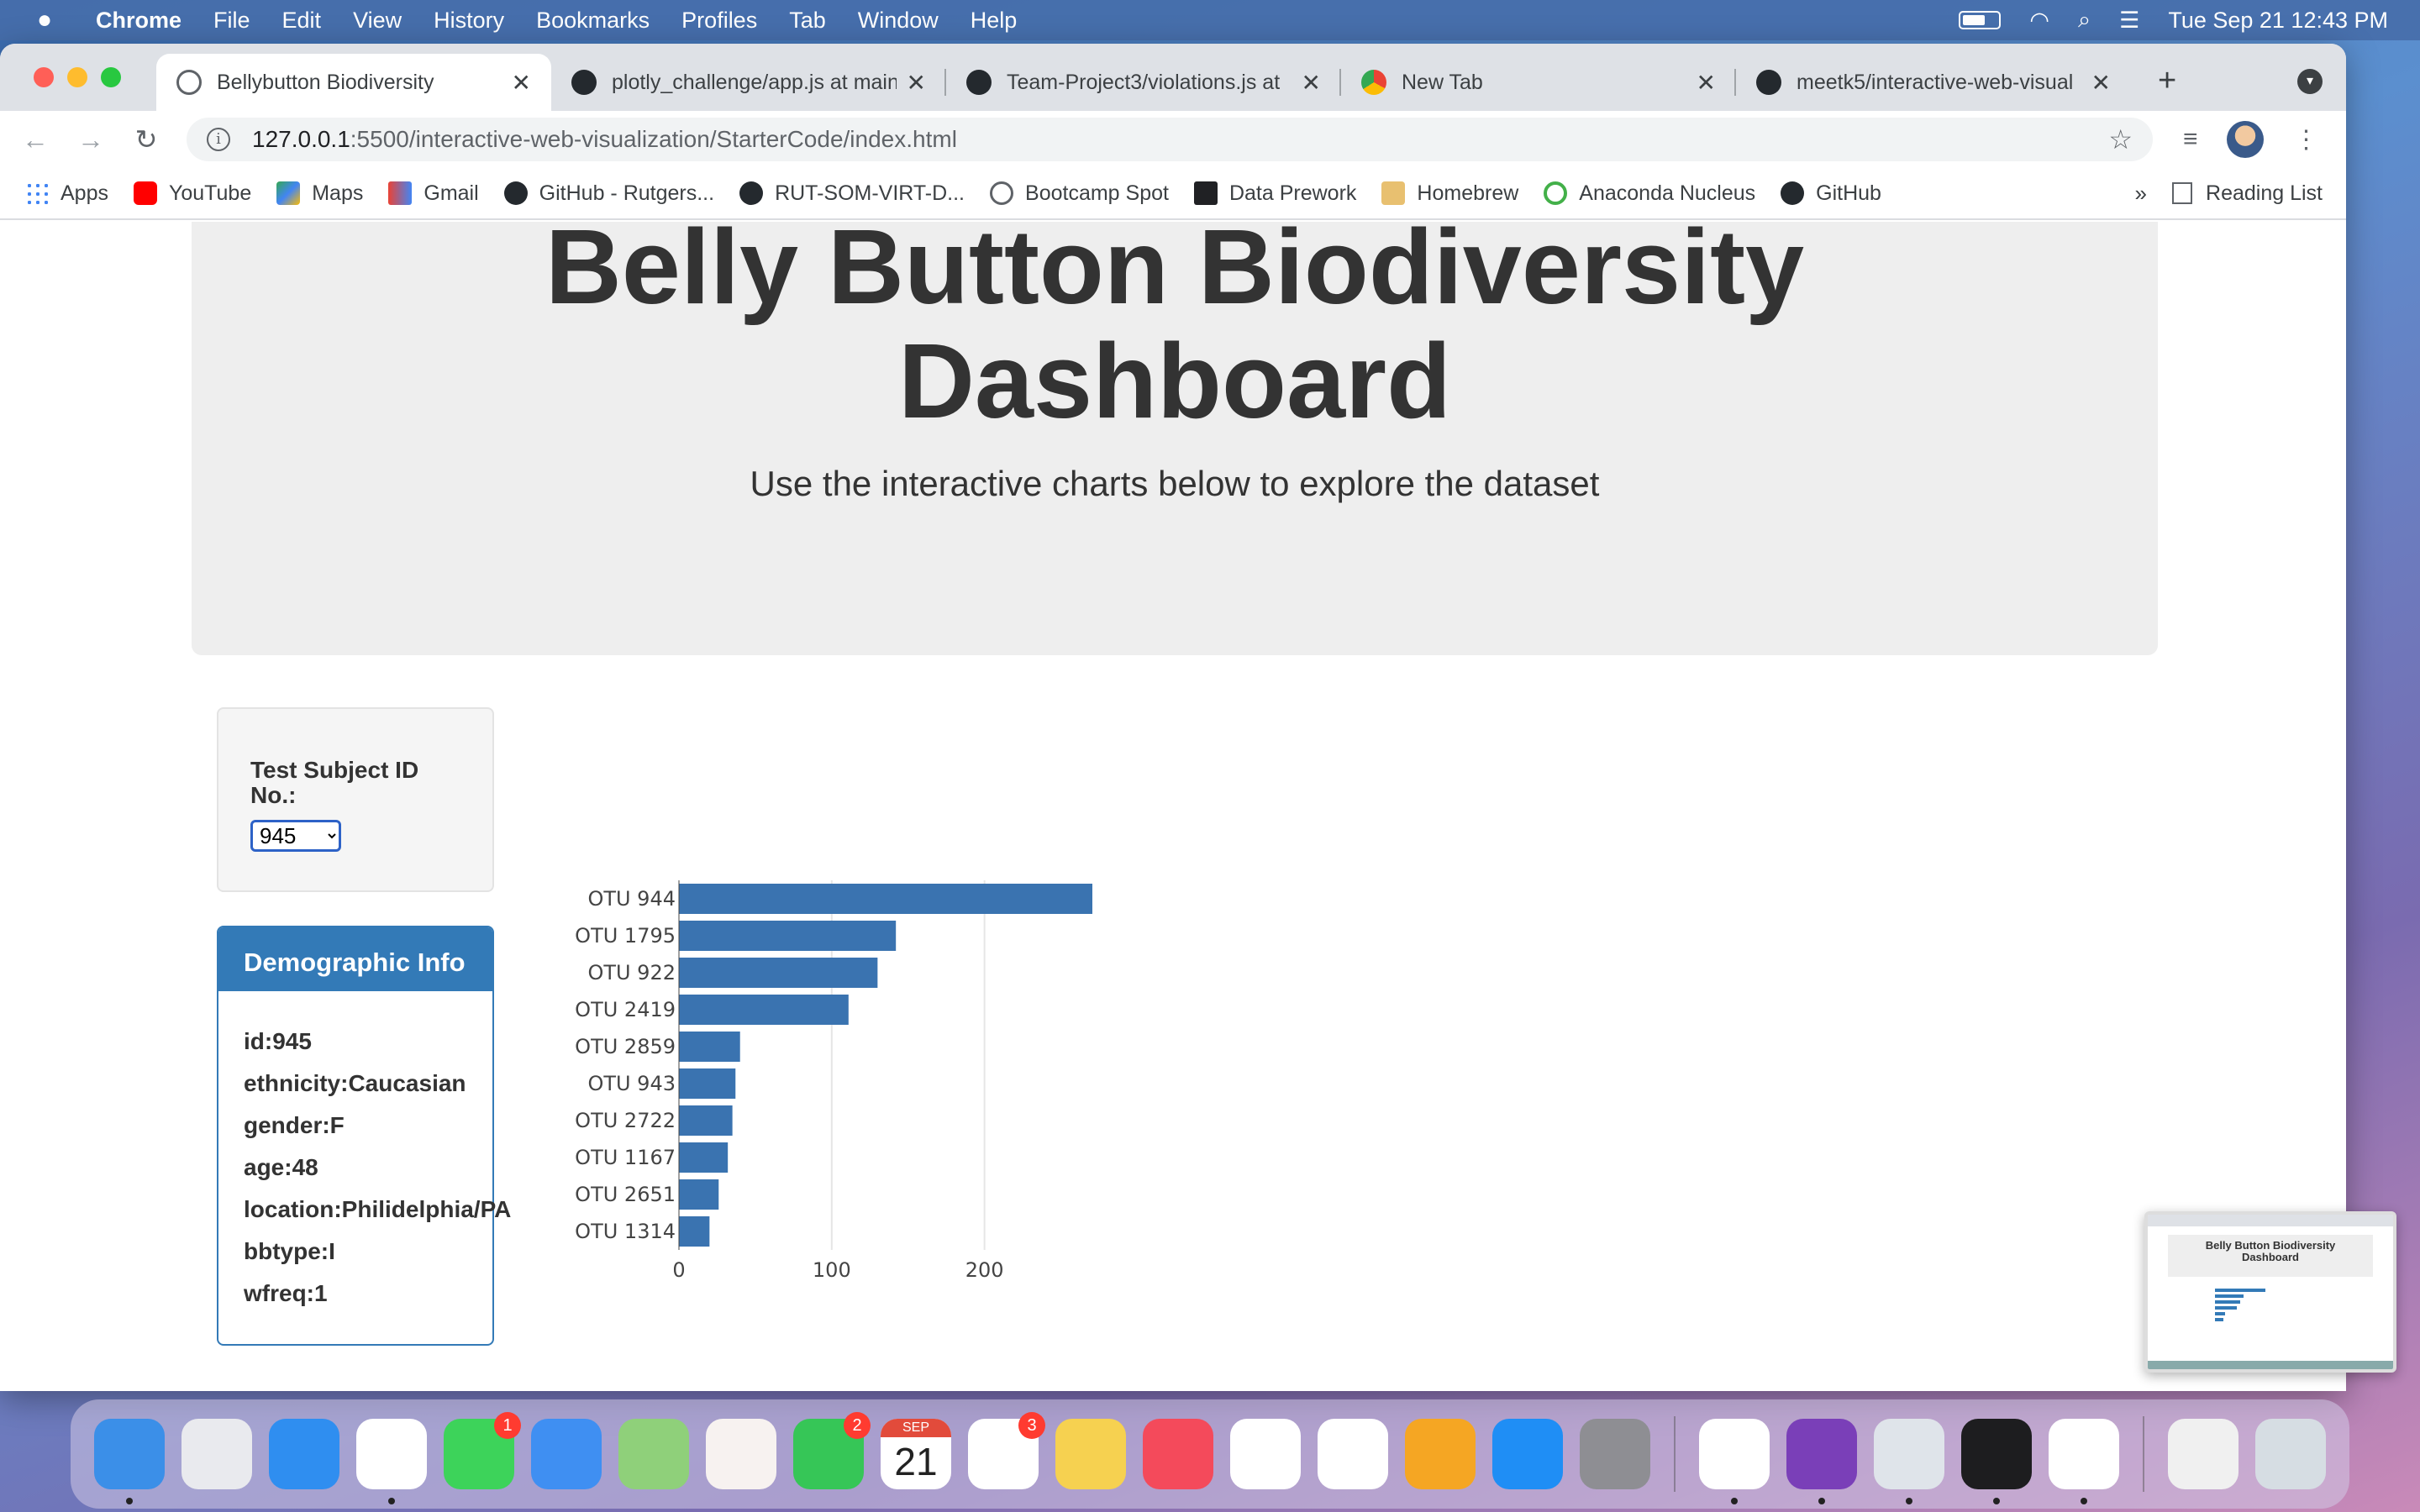  Describe the element at coordinates (1449, 193) in the screenshot. I see `bookmark-homebrew: Homebrew` at that location.